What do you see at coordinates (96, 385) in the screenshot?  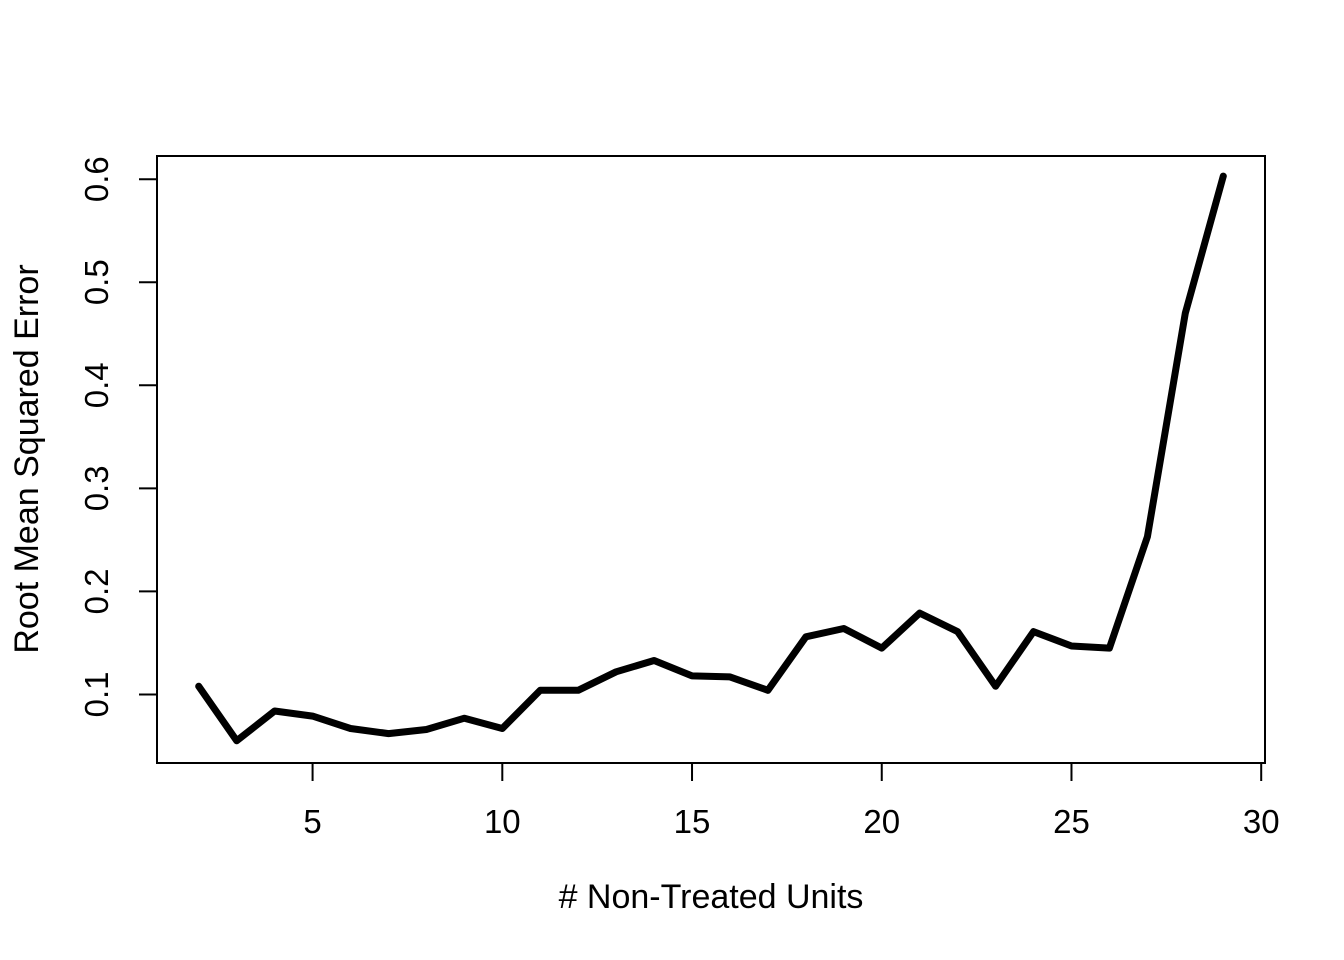 I see `y-tick-label: 0.4` at bounding box center [96, 385].